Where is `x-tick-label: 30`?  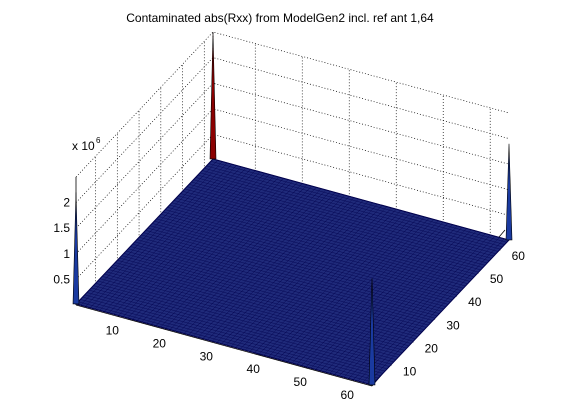 x-tick-label: 30 is located at coordinates (207, 356).